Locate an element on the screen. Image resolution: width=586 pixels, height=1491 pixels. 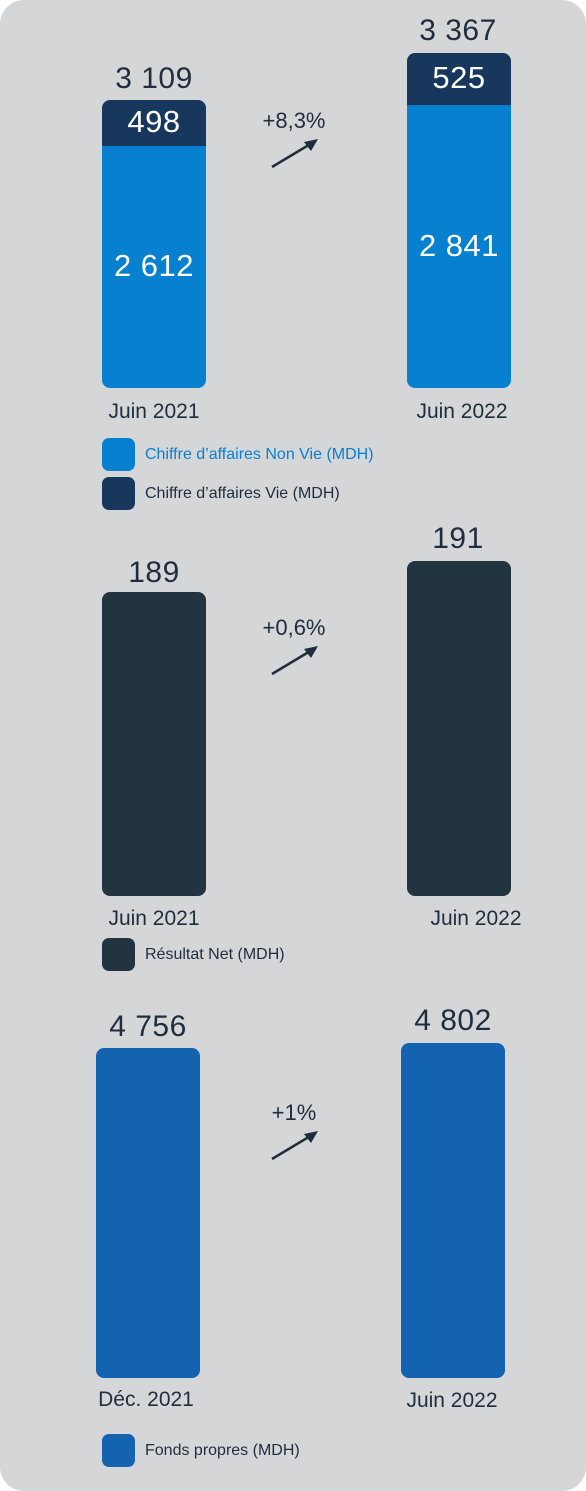
legend-label: Chiffre d’affaires Vie (MDH) is located at coordinates (242, 493).